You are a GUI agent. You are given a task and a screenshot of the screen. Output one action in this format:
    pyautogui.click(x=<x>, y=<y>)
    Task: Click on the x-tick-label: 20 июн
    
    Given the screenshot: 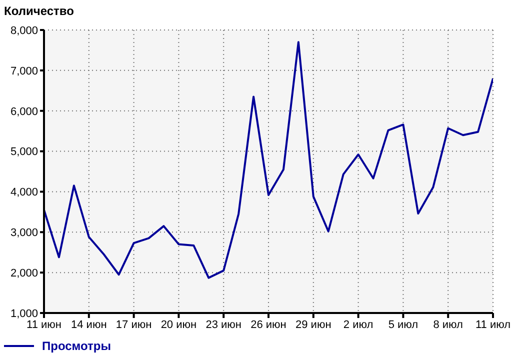 What is the action you would take?
    pyautogui.click(x=178, y=324)
    